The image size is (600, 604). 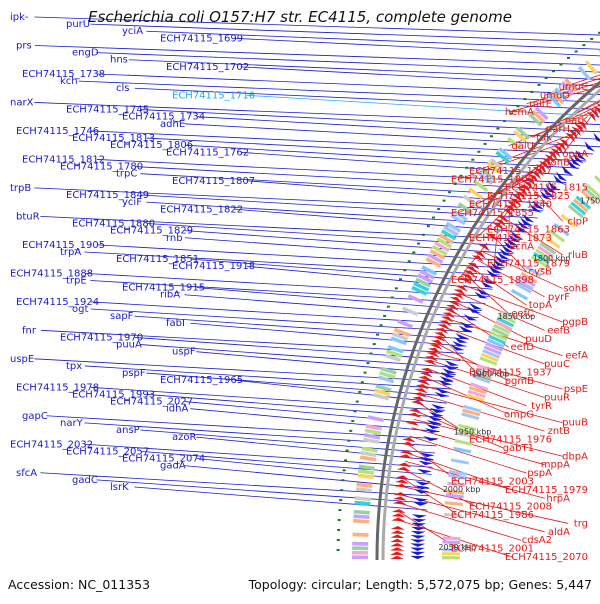 I want to click on gene-label-left: puuA, so click(x=129, y=345).